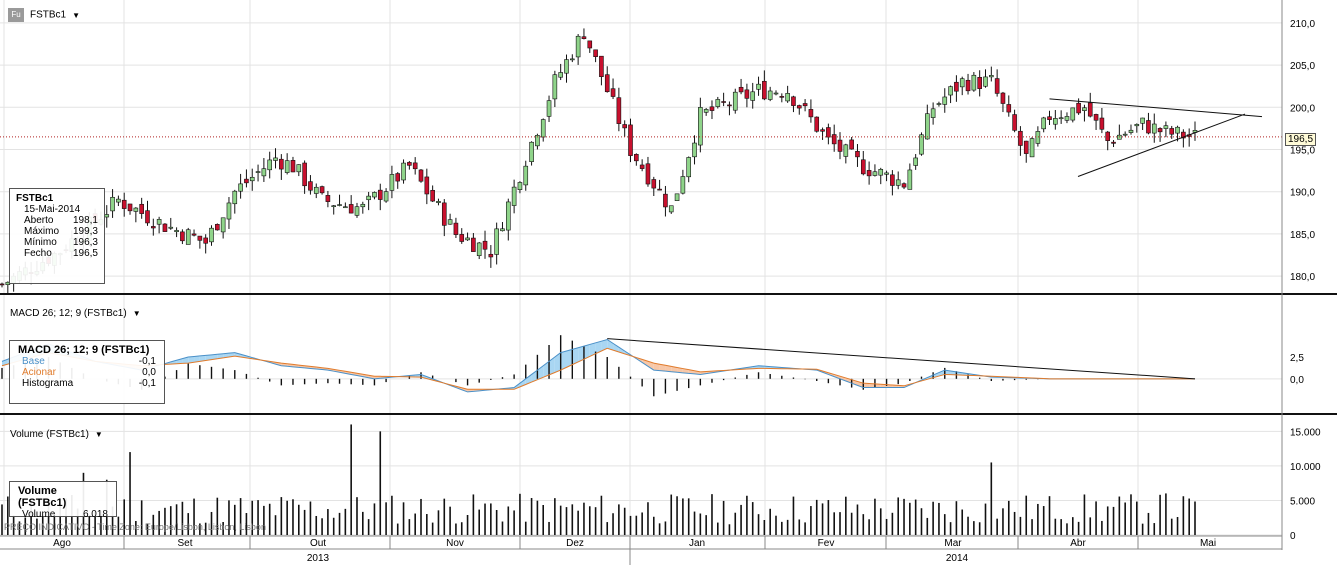  I want to click on month-label: Out, so click(318, 543).